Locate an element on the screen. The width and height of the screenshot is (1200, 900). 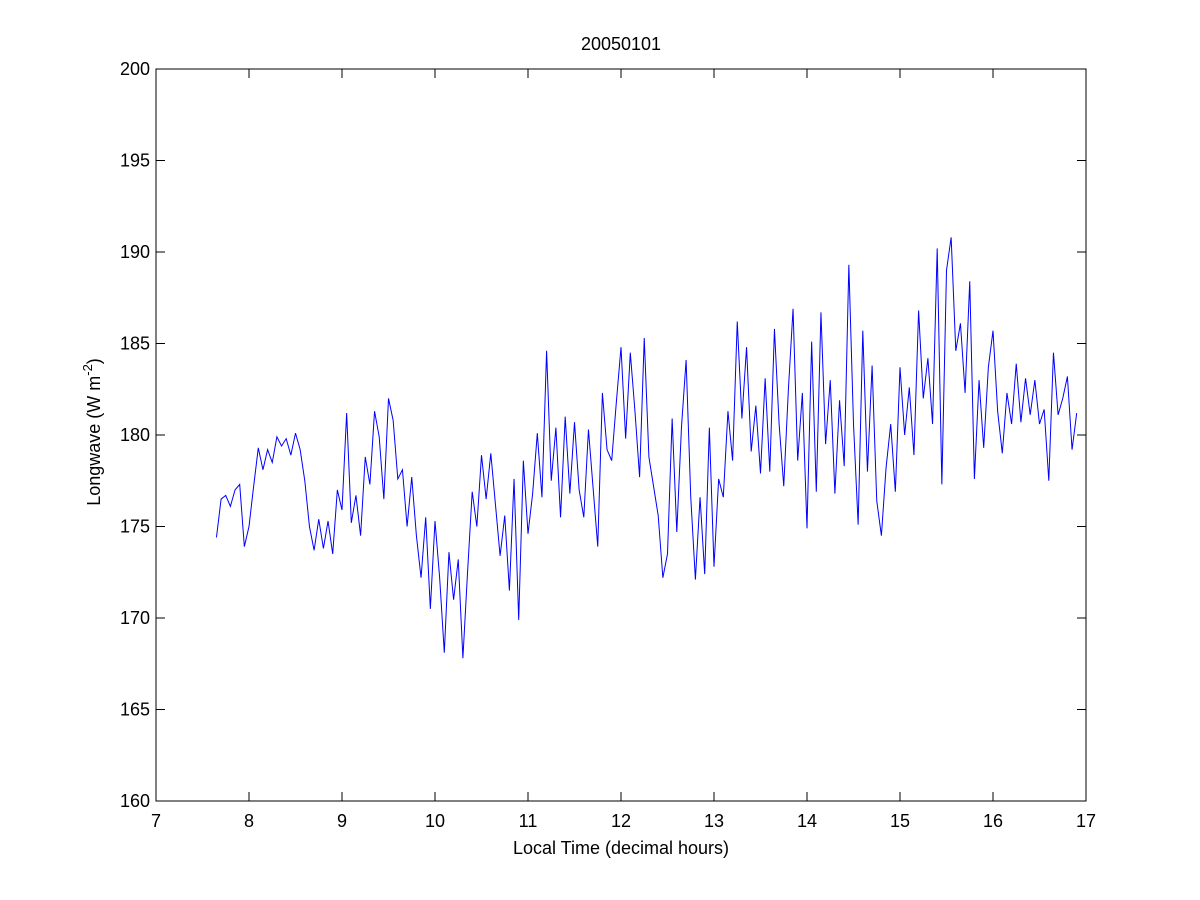
y-tick-label: 165 is located at coordinates (135, 710).